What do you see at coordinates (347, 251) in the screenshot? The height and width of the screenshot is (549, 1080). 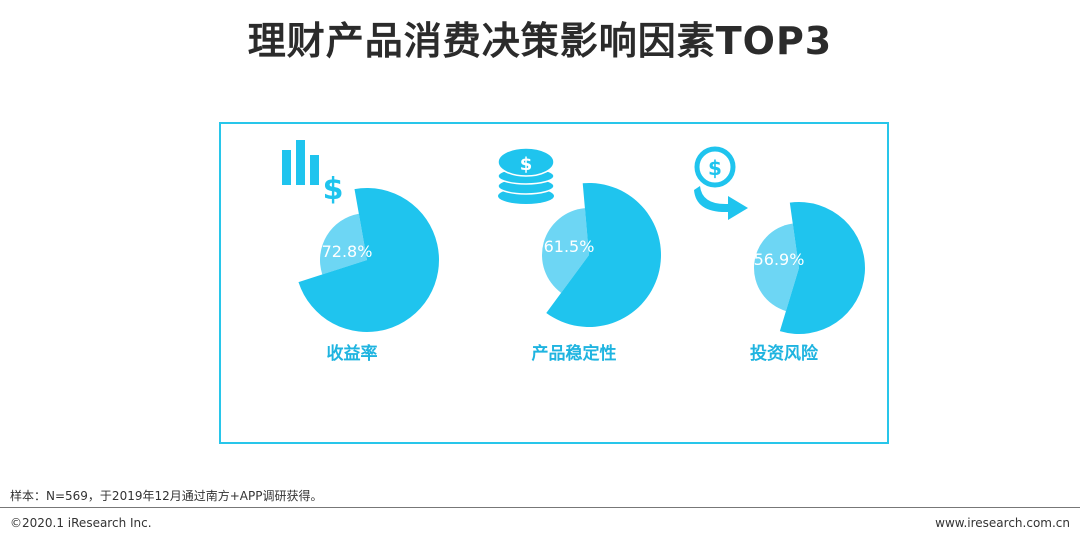 I see `pie-value-label: 72.8%` at bounding box center [347, 251].